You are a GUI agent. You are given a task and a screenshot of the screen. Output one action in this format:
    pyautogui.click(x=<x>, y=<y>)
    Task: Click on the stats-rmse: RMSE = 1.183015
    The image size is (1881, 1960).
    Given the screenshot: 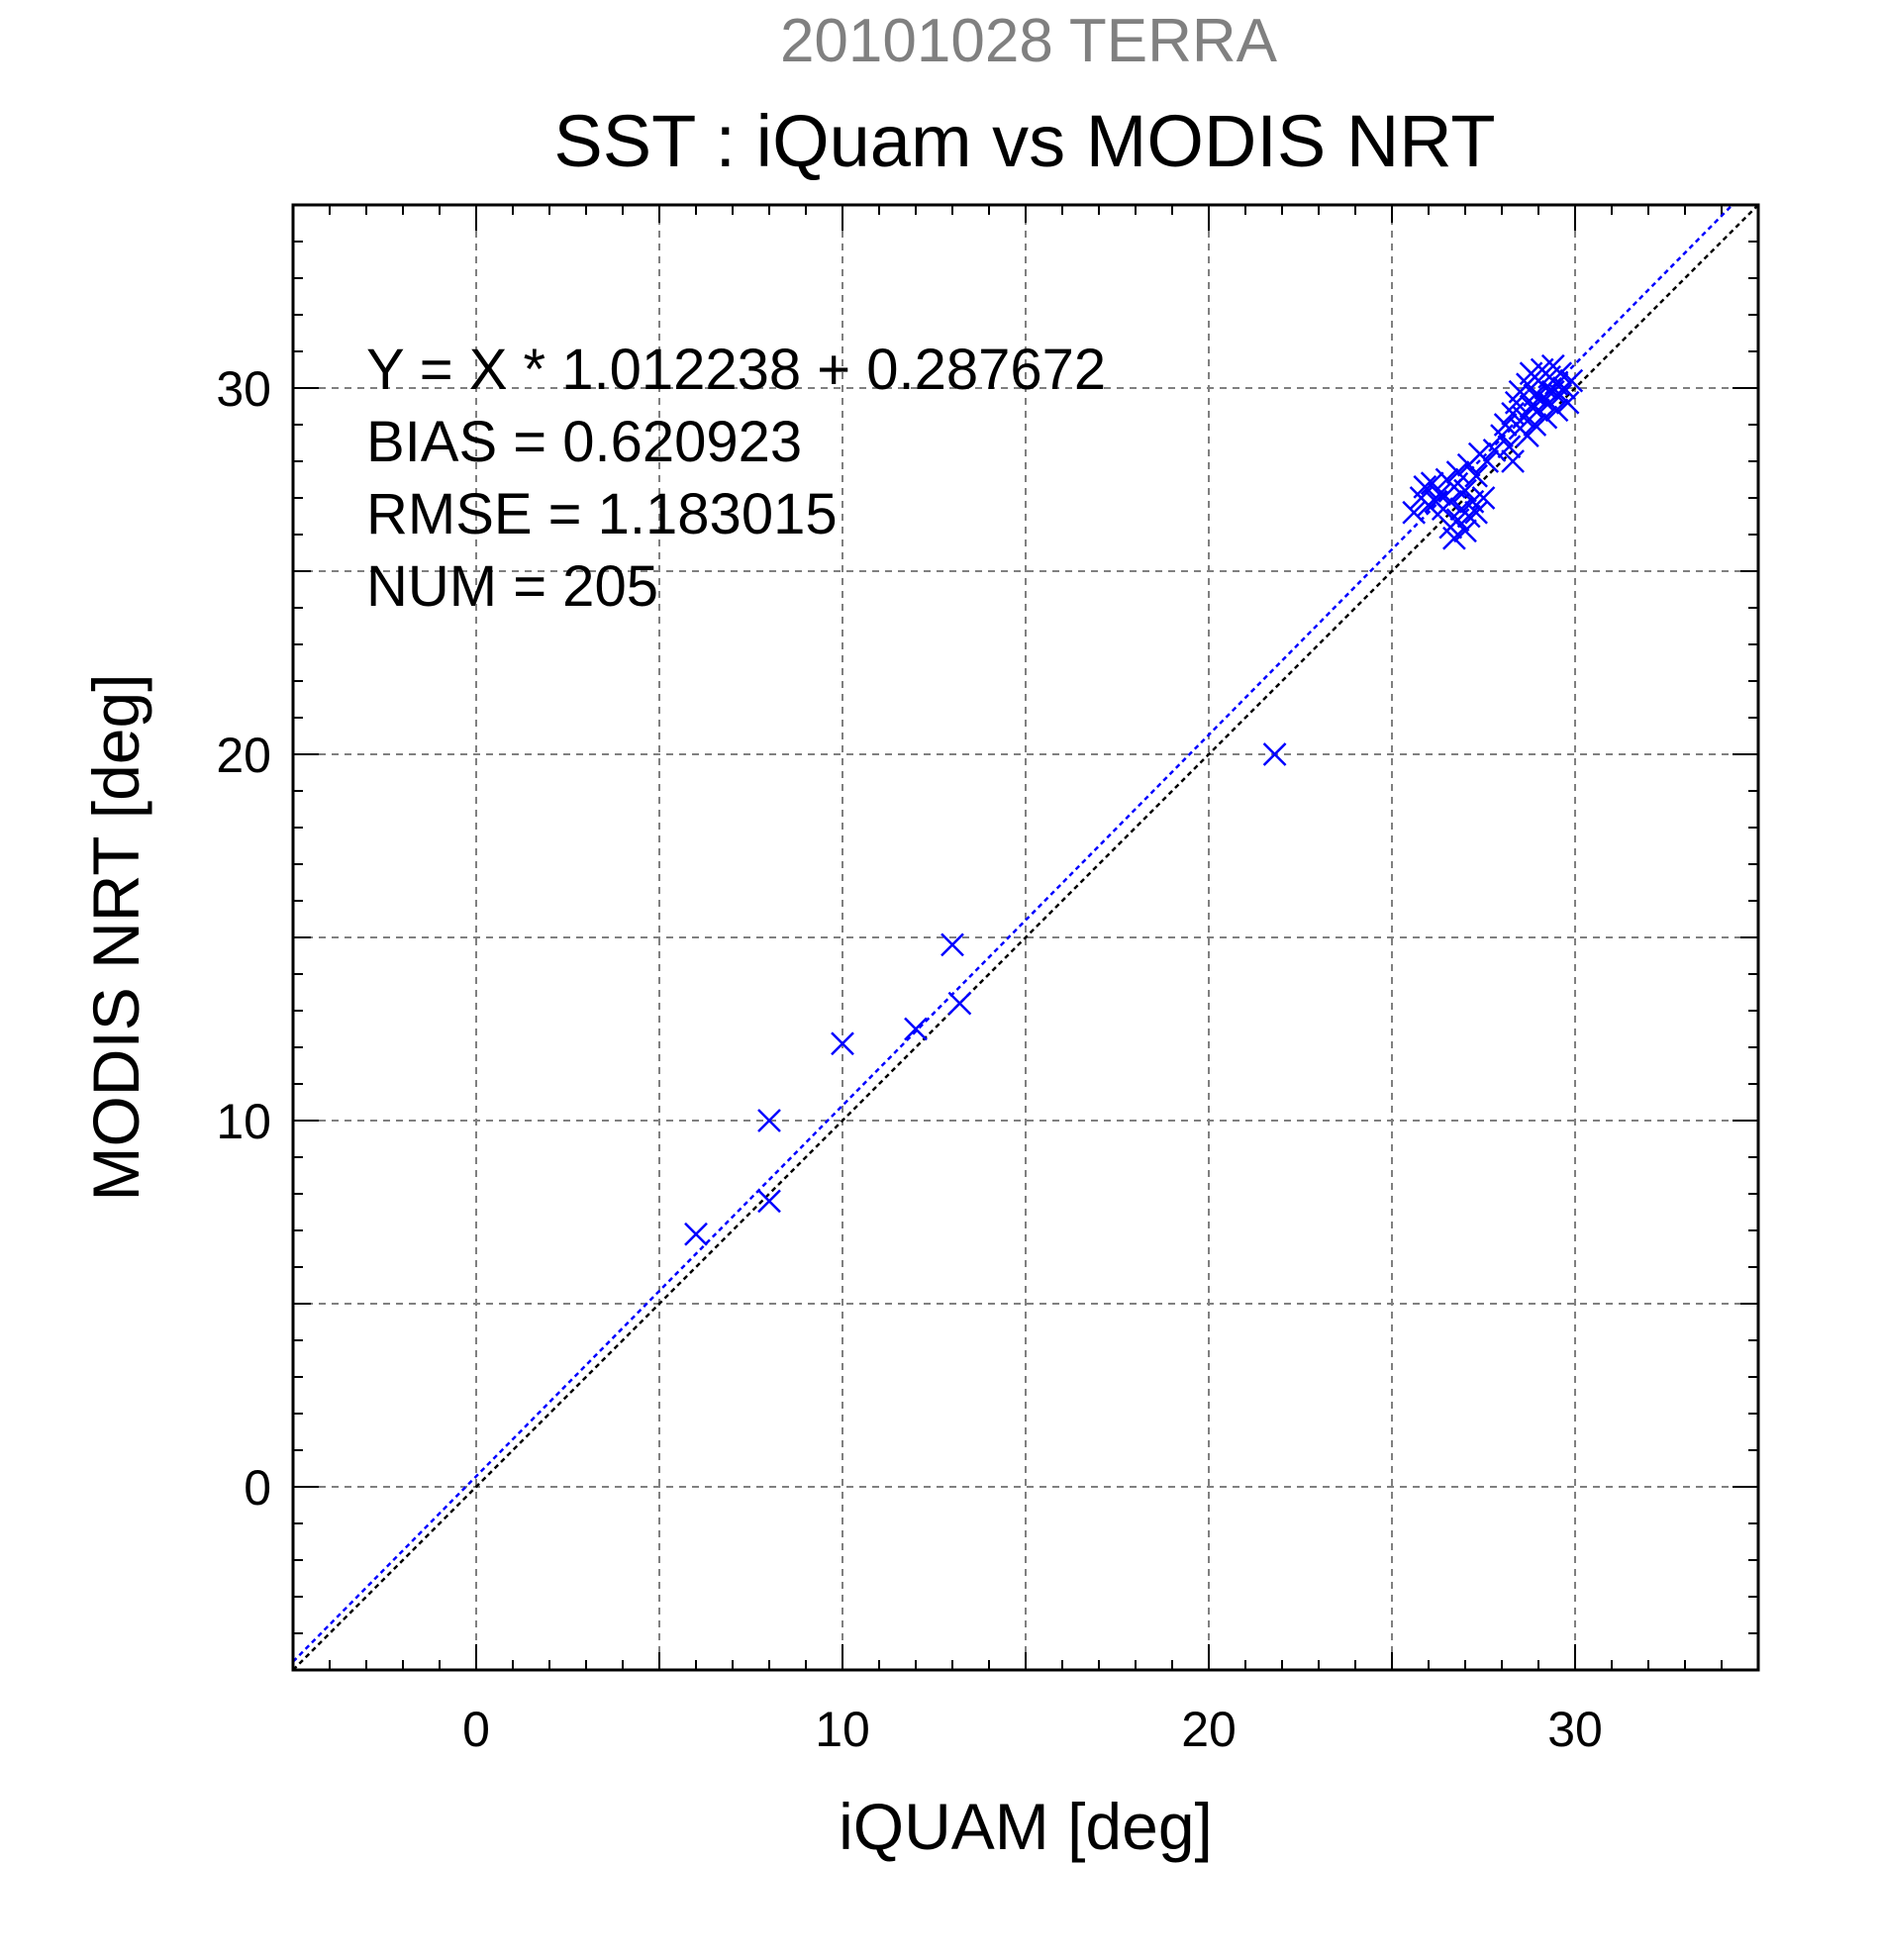 What is the action you would take?
    pyautogui.click(x=602, y=514)
    